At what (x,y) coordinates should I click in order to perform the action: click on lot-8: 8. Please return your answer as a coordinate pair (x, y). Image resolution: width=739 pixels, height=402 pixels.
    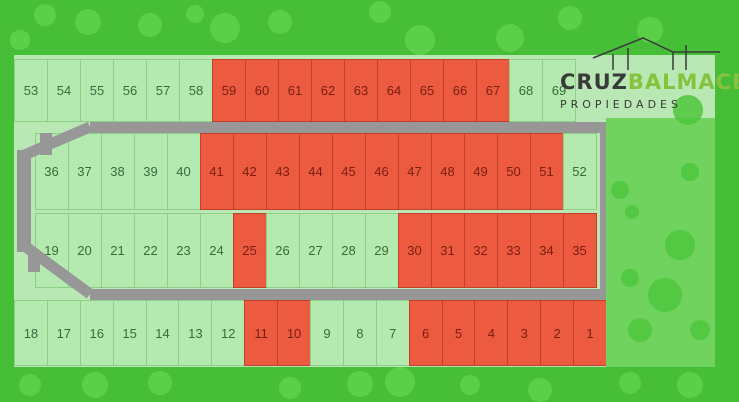
    Looking at the image, I should click on (359, 333).